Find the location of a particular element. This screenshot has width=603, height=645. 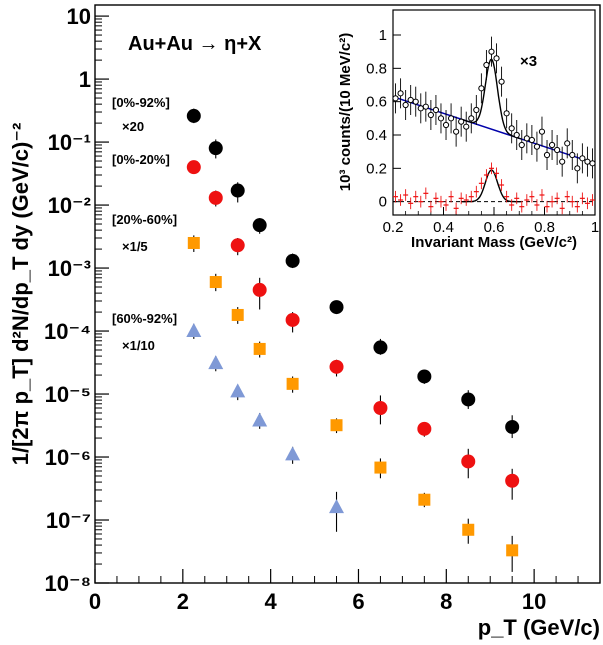

y-tick-label: 10⁻⁶ is located at coordinates (68, 457).